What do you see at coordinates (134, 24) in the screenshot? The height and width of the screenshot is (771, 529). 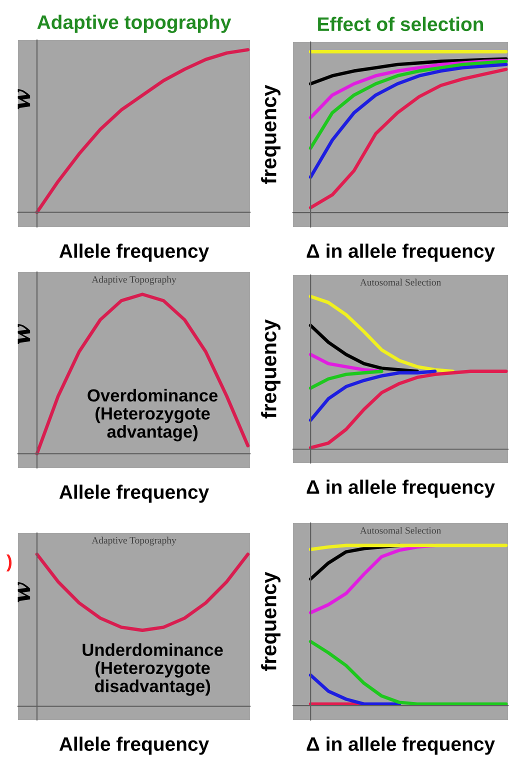 I see `chart-title: Adaptive topography` at bounding box center [134, 24].